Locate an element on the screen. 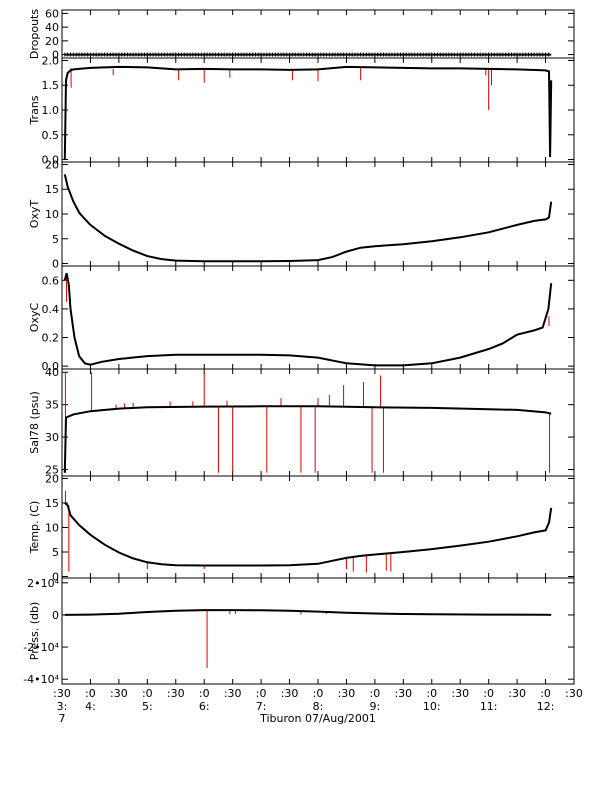 This screenshot has height=785, width=612. y-tick-label: 1.5 is located at coordinates (51, 85).